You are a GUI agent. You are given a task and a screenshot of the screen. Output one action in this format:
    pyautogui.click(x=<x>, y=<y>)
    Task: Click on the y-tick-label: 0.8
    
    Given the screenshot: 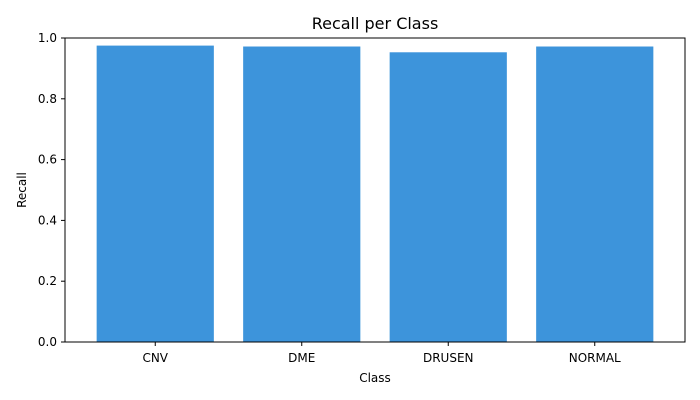 What is the action you would take?
    pyautogui.click(x=47, y=99)
    